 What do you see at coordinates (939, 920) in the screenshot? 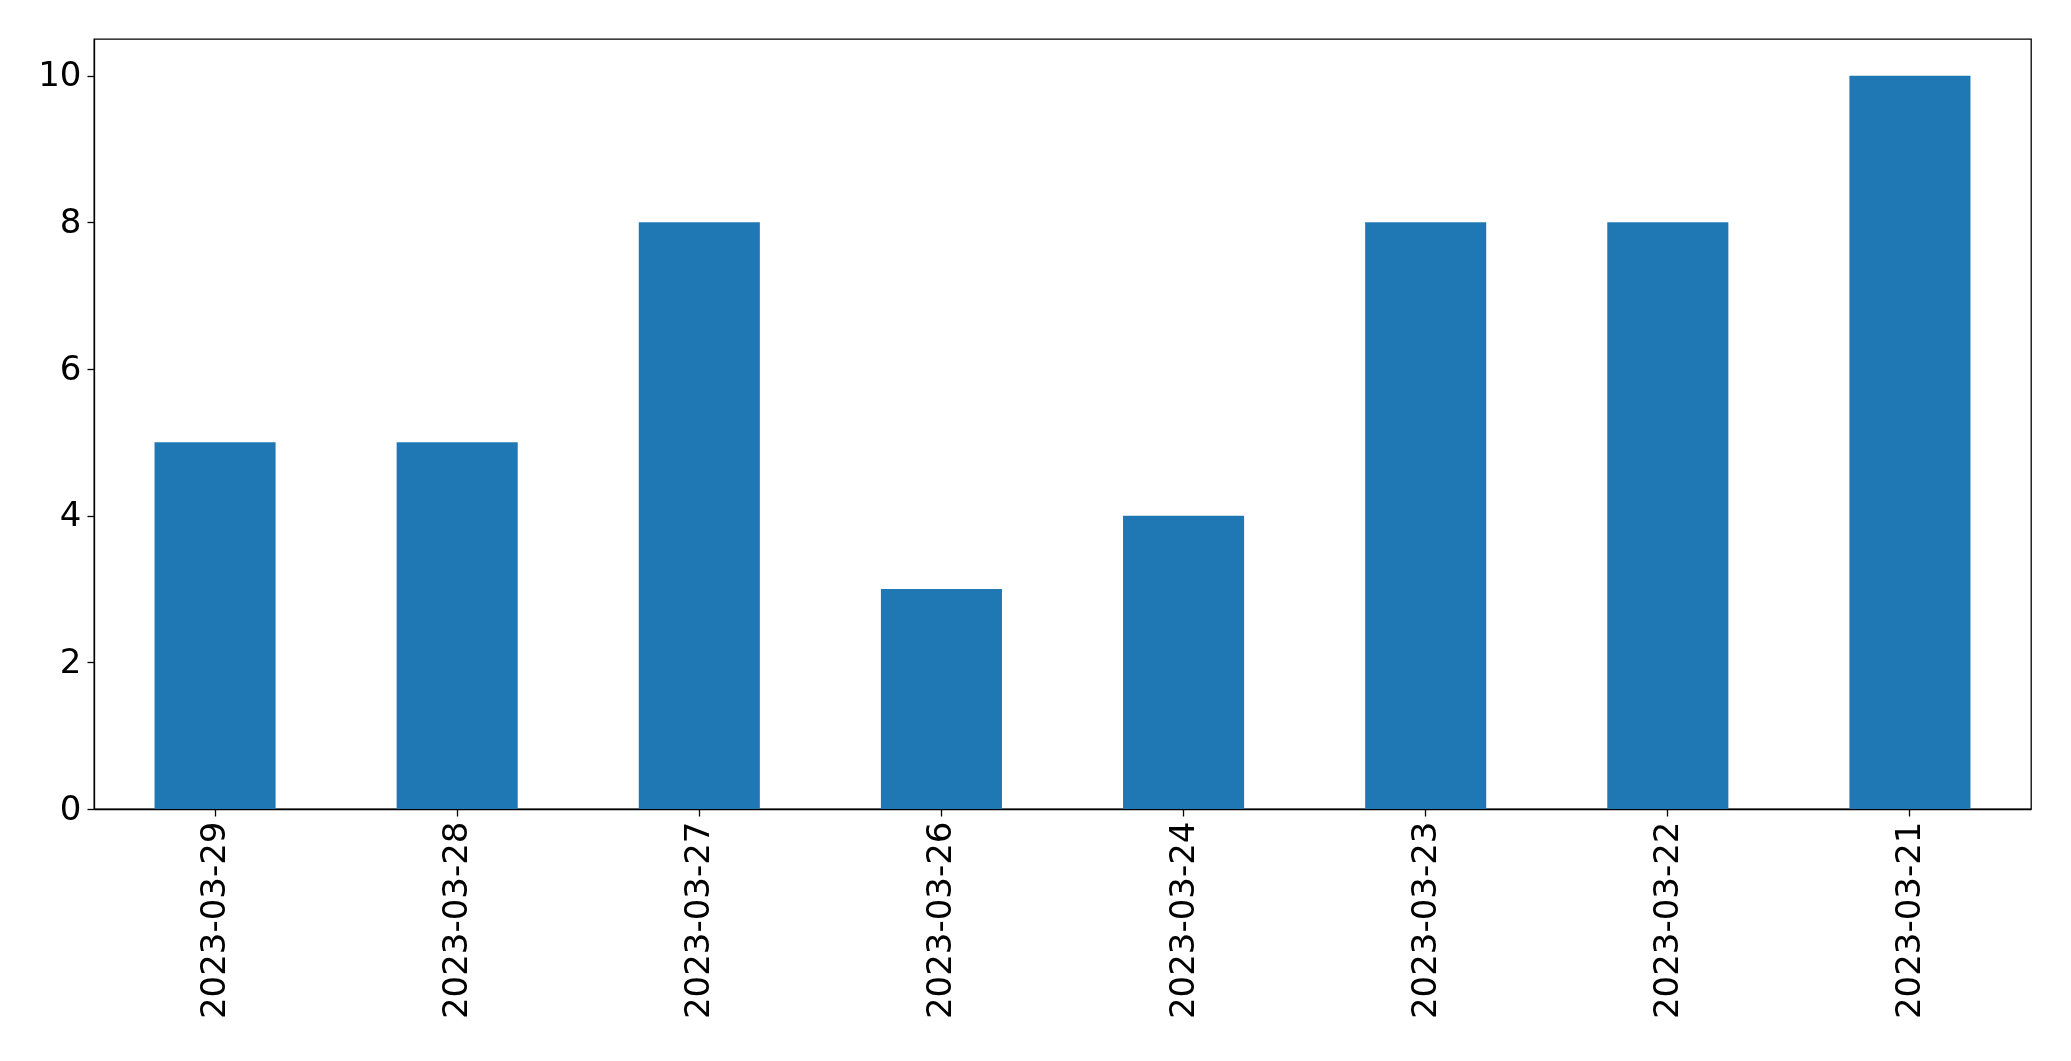
I see `x-tick-label: 2023-03-26` at bounding box center [939, 920].